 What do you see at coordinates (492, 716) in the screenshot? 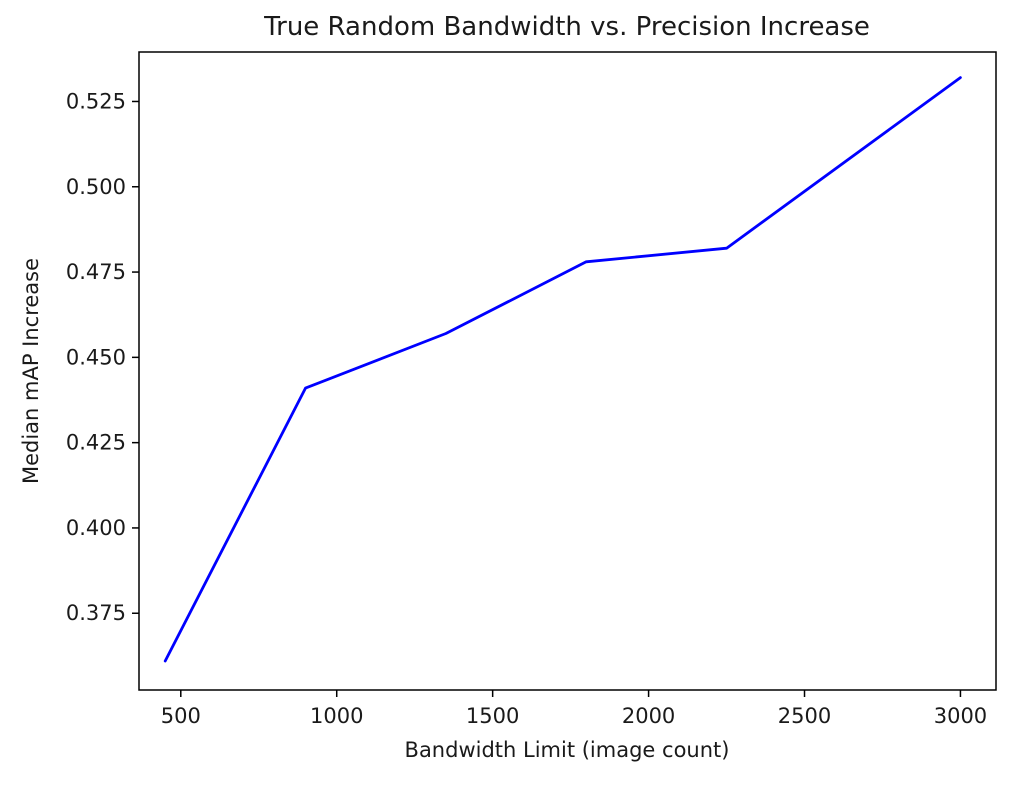
I see `x-tick-label: 1500` at bounding box center [492, 716].